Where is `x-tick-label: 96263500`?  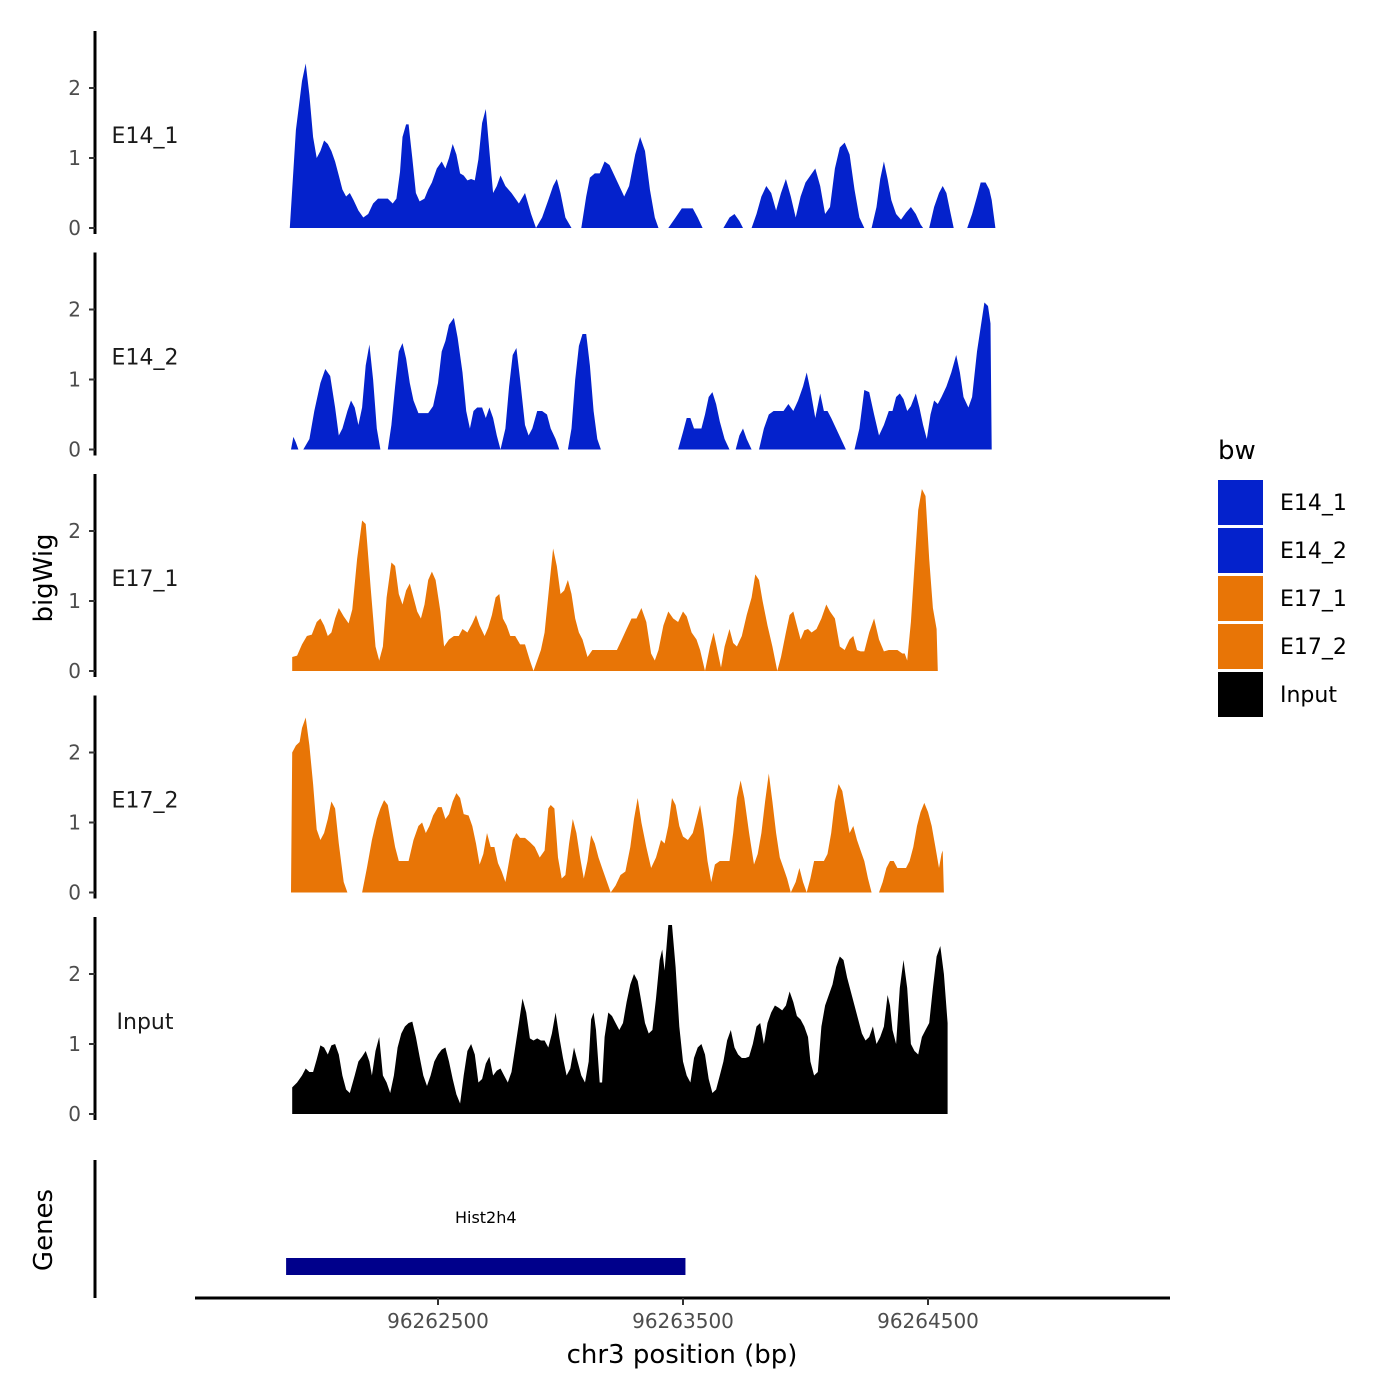
x-tick-label: 96263500 is located at coordinates (683, 1321).